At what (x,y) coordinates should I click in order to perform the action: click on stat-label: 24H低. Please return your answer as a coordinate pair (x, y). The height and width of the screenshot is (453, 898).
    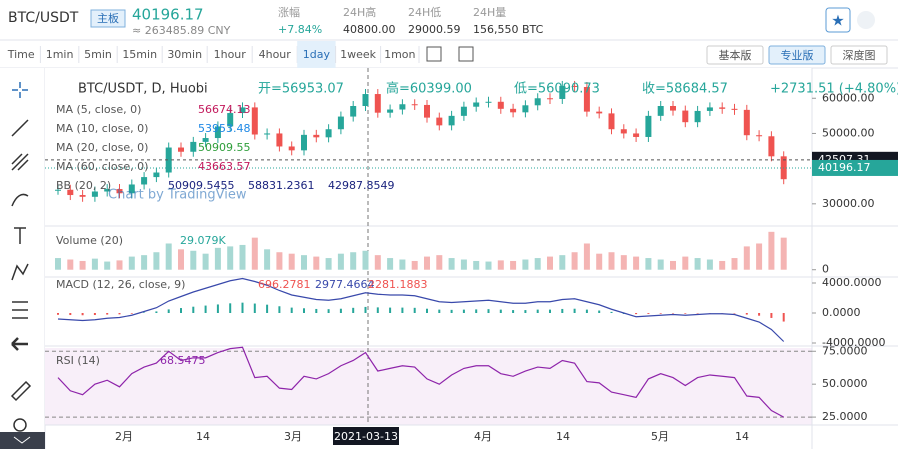
    Looking at the image, I should click on (424, 12).